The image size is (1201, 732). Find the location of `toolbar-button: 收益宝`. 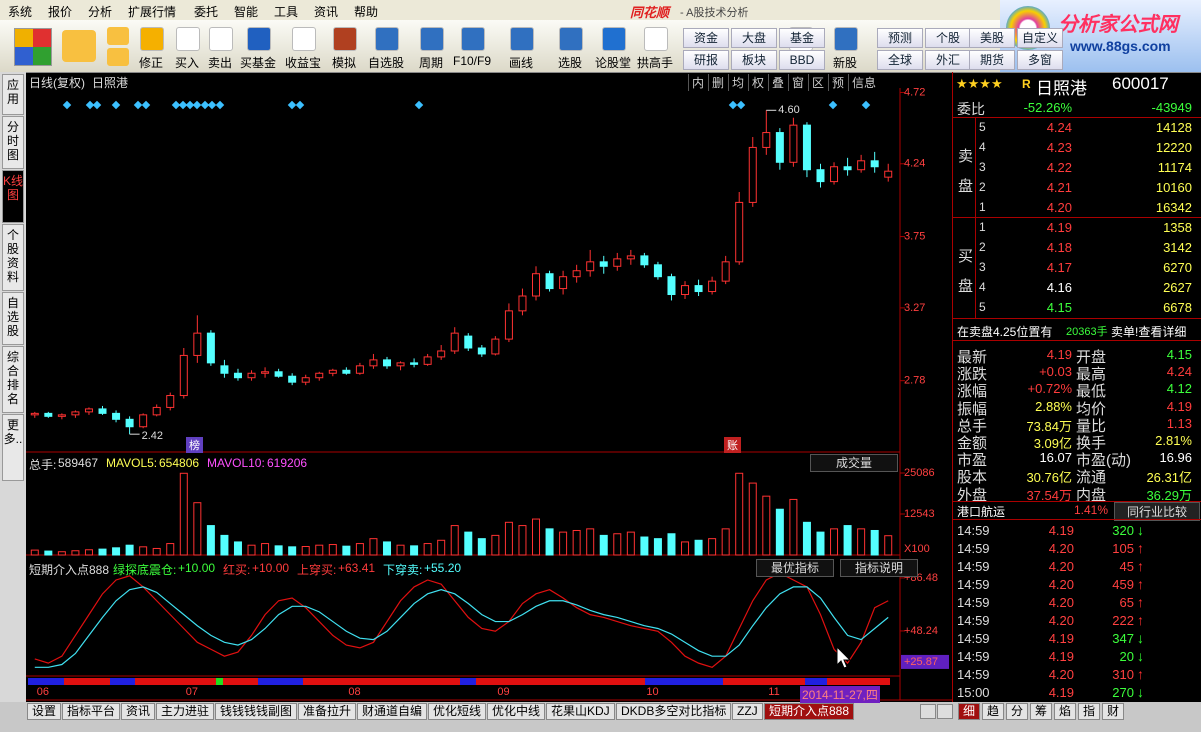

toolbar-button: 收益宝 is located at coordinates (302, 63).